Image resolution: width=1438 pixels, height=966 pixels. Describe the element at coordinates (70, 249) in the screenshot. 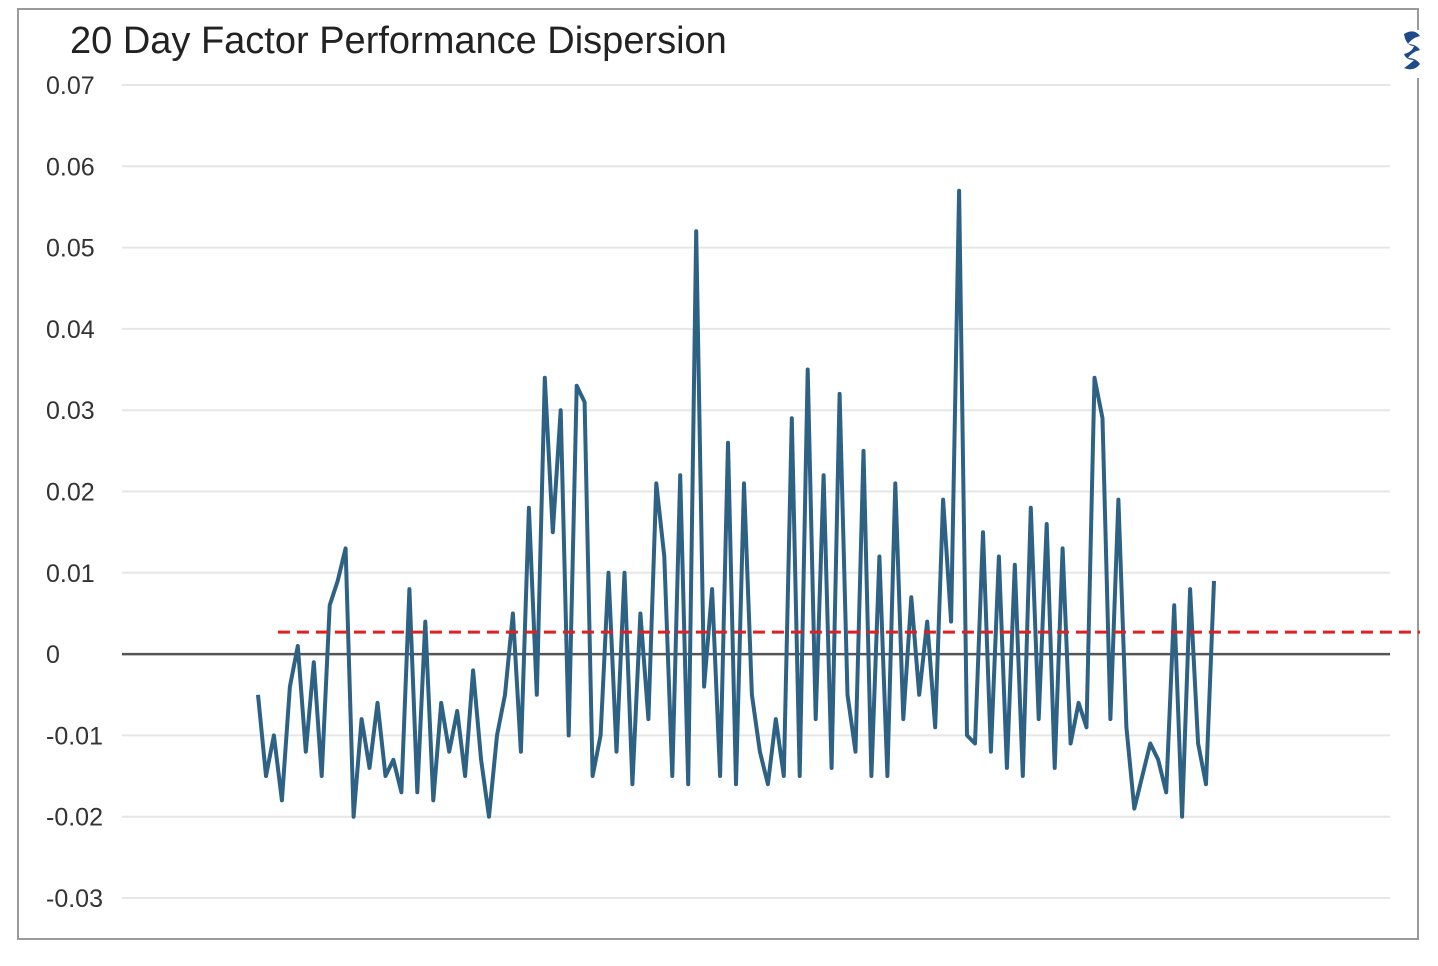

I see `y-tick-label: 0.05` at that location.